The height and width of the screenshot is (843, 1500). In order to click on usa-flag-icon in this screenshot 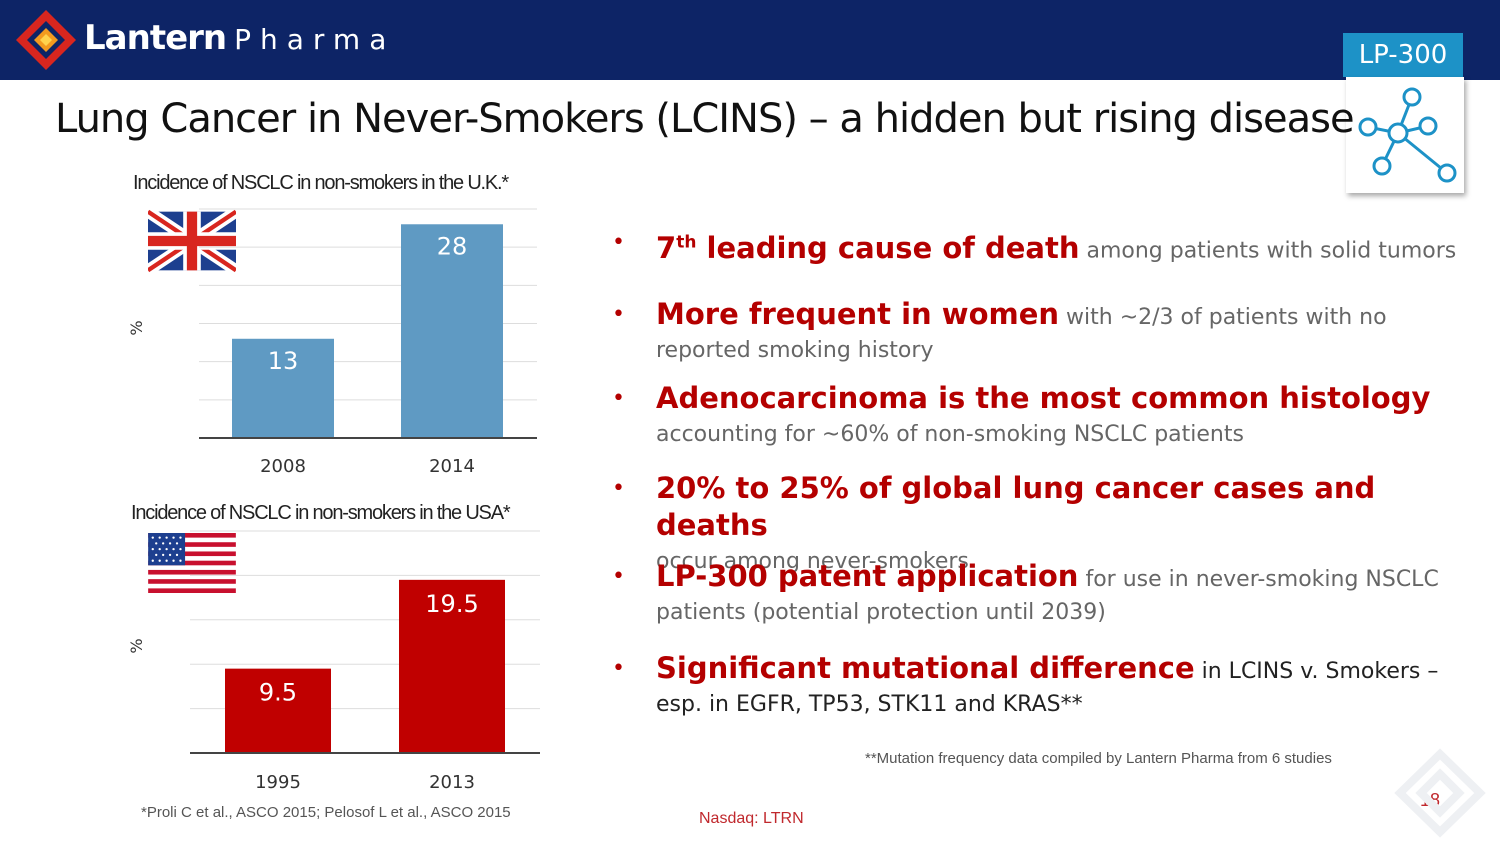, I will do `click(192, 563)`.